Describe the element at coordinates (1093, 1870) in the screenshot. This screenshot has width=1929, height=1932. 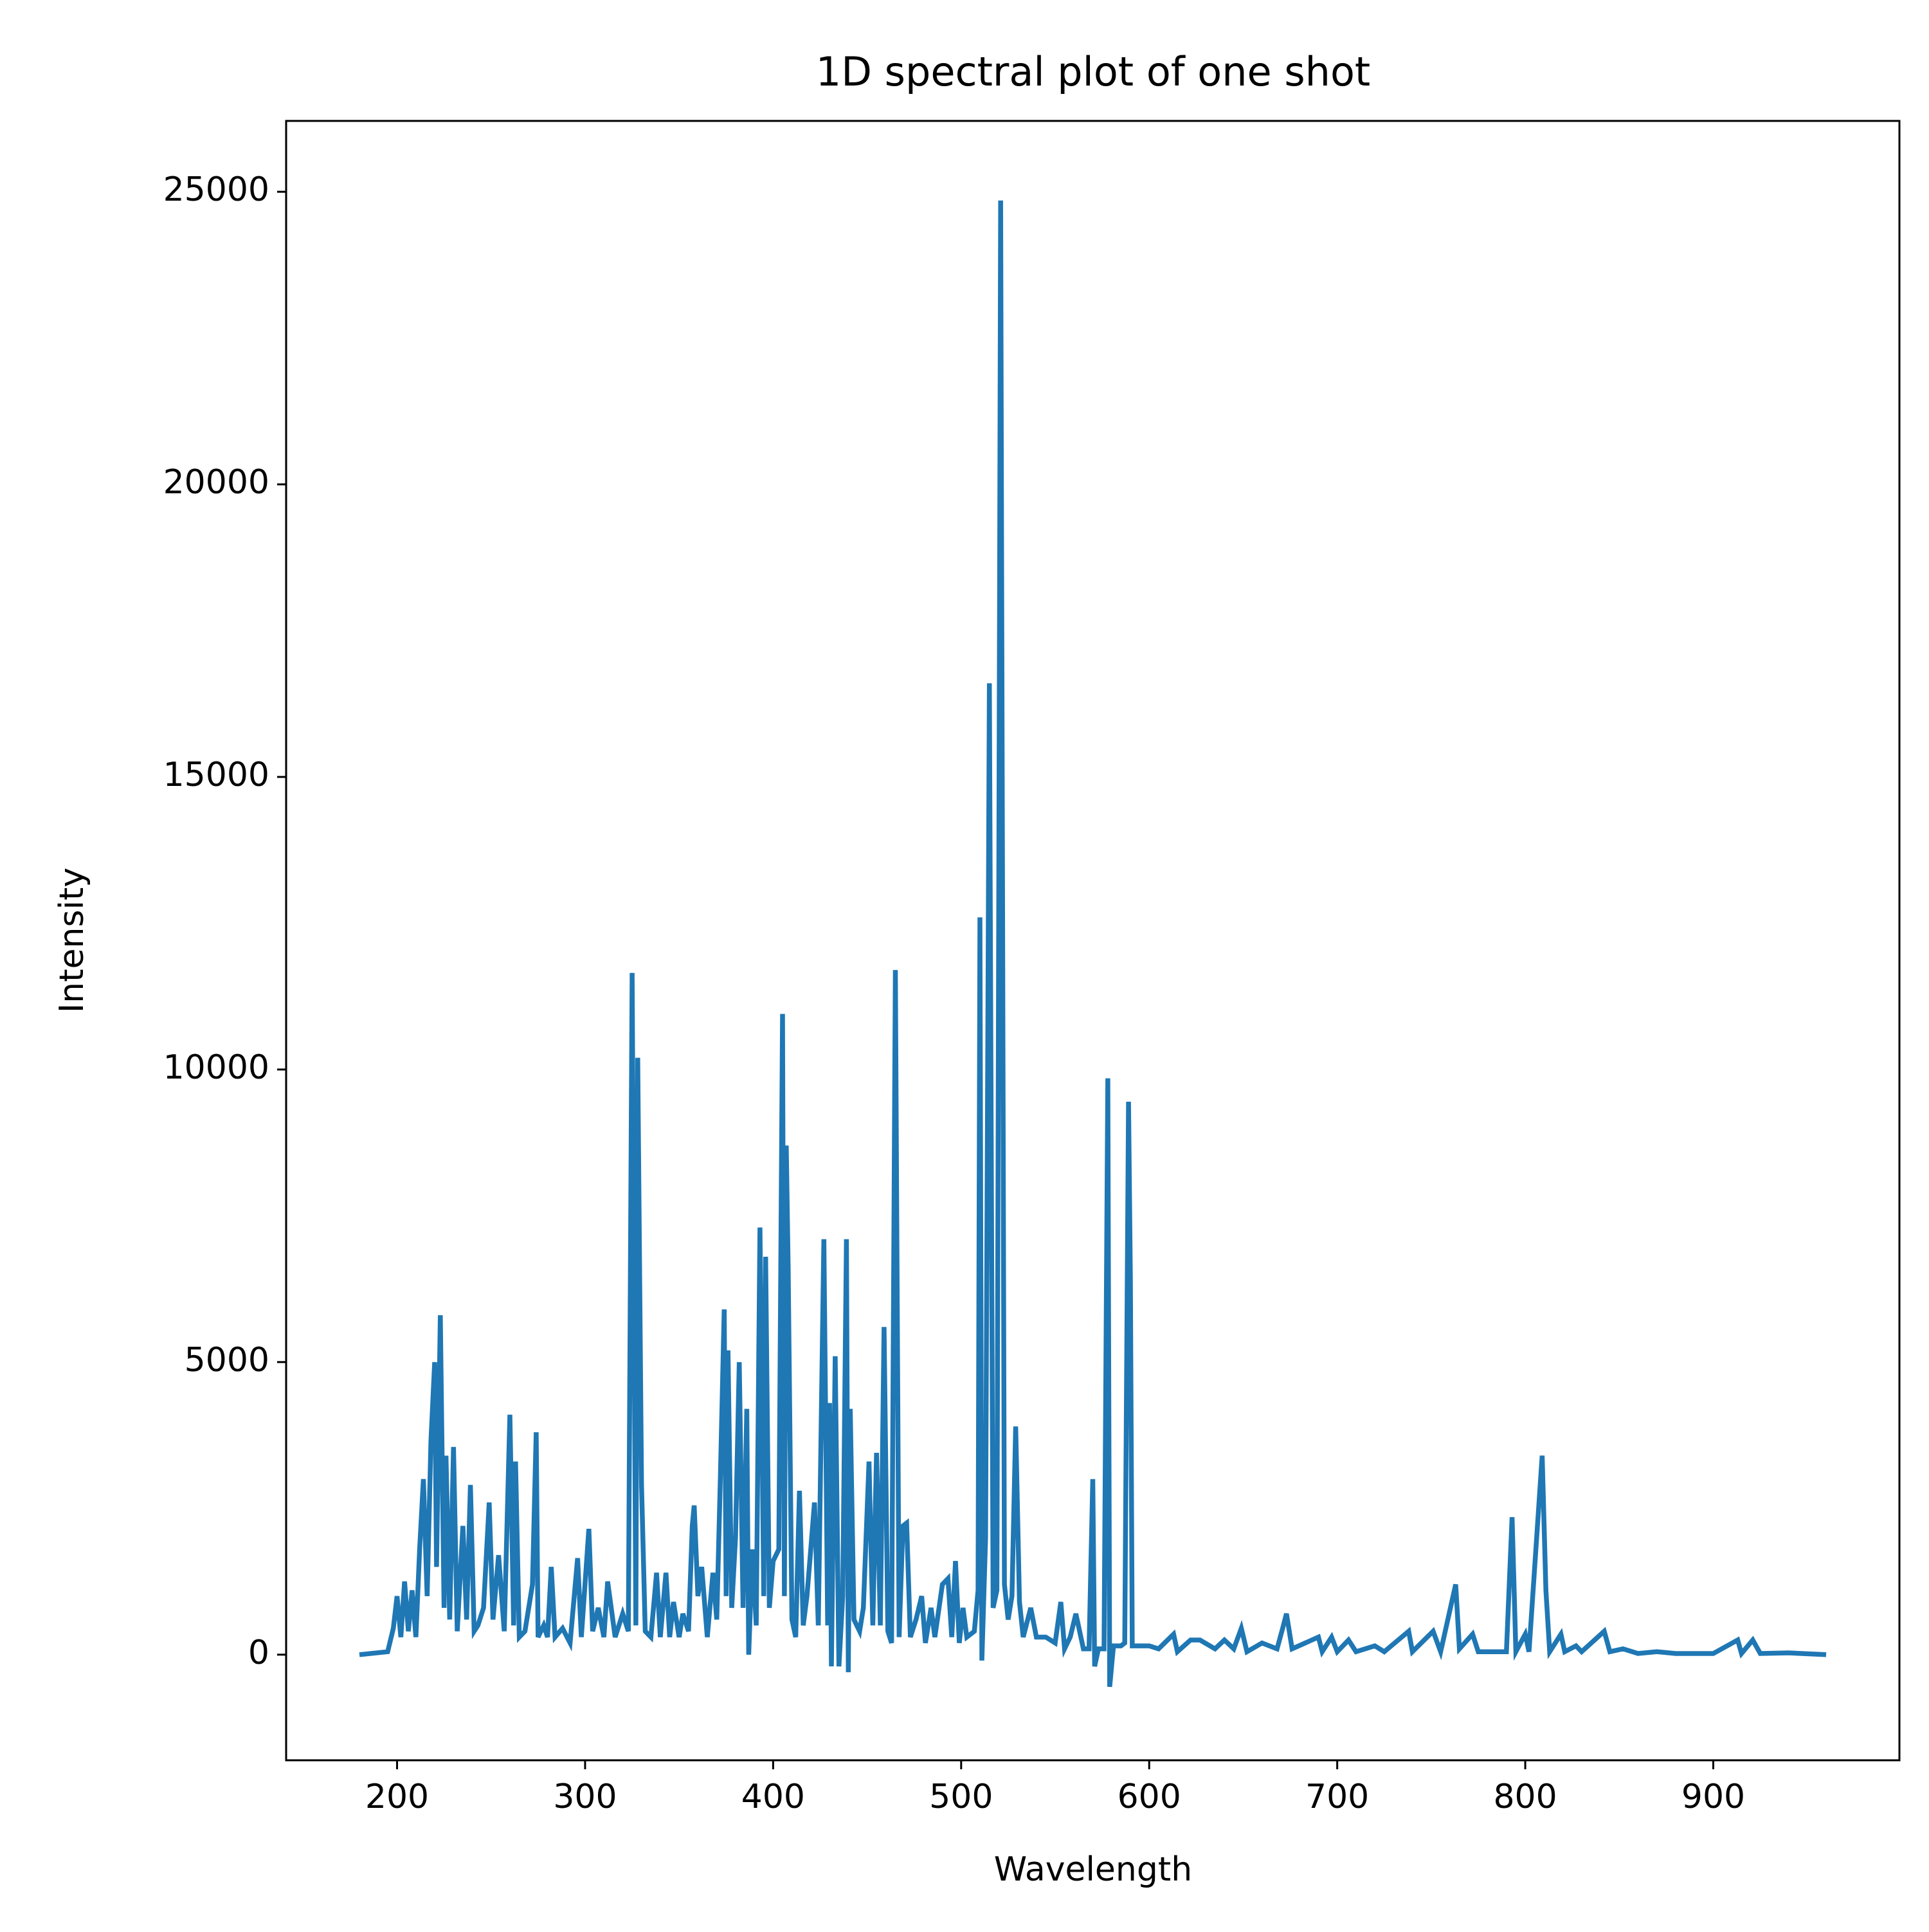
I see `x-axis-label: Wavelength` at that location.